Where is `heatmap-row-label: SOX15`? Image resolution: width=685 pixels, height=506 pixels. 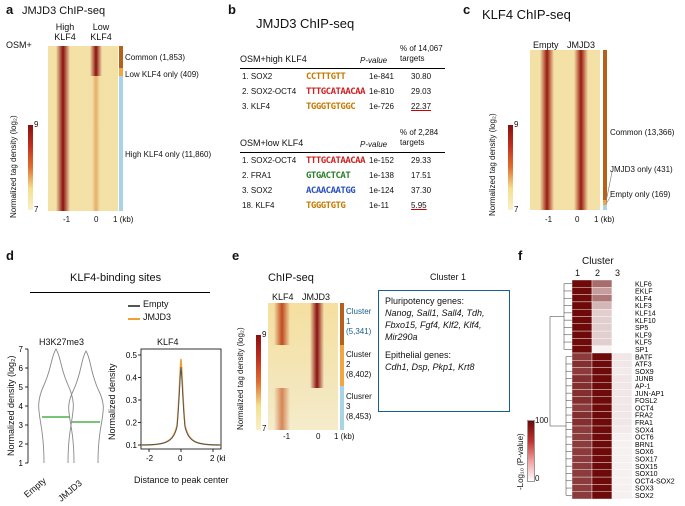
heatmap-row-label: SOX15 is located at coordinates (646, 467).